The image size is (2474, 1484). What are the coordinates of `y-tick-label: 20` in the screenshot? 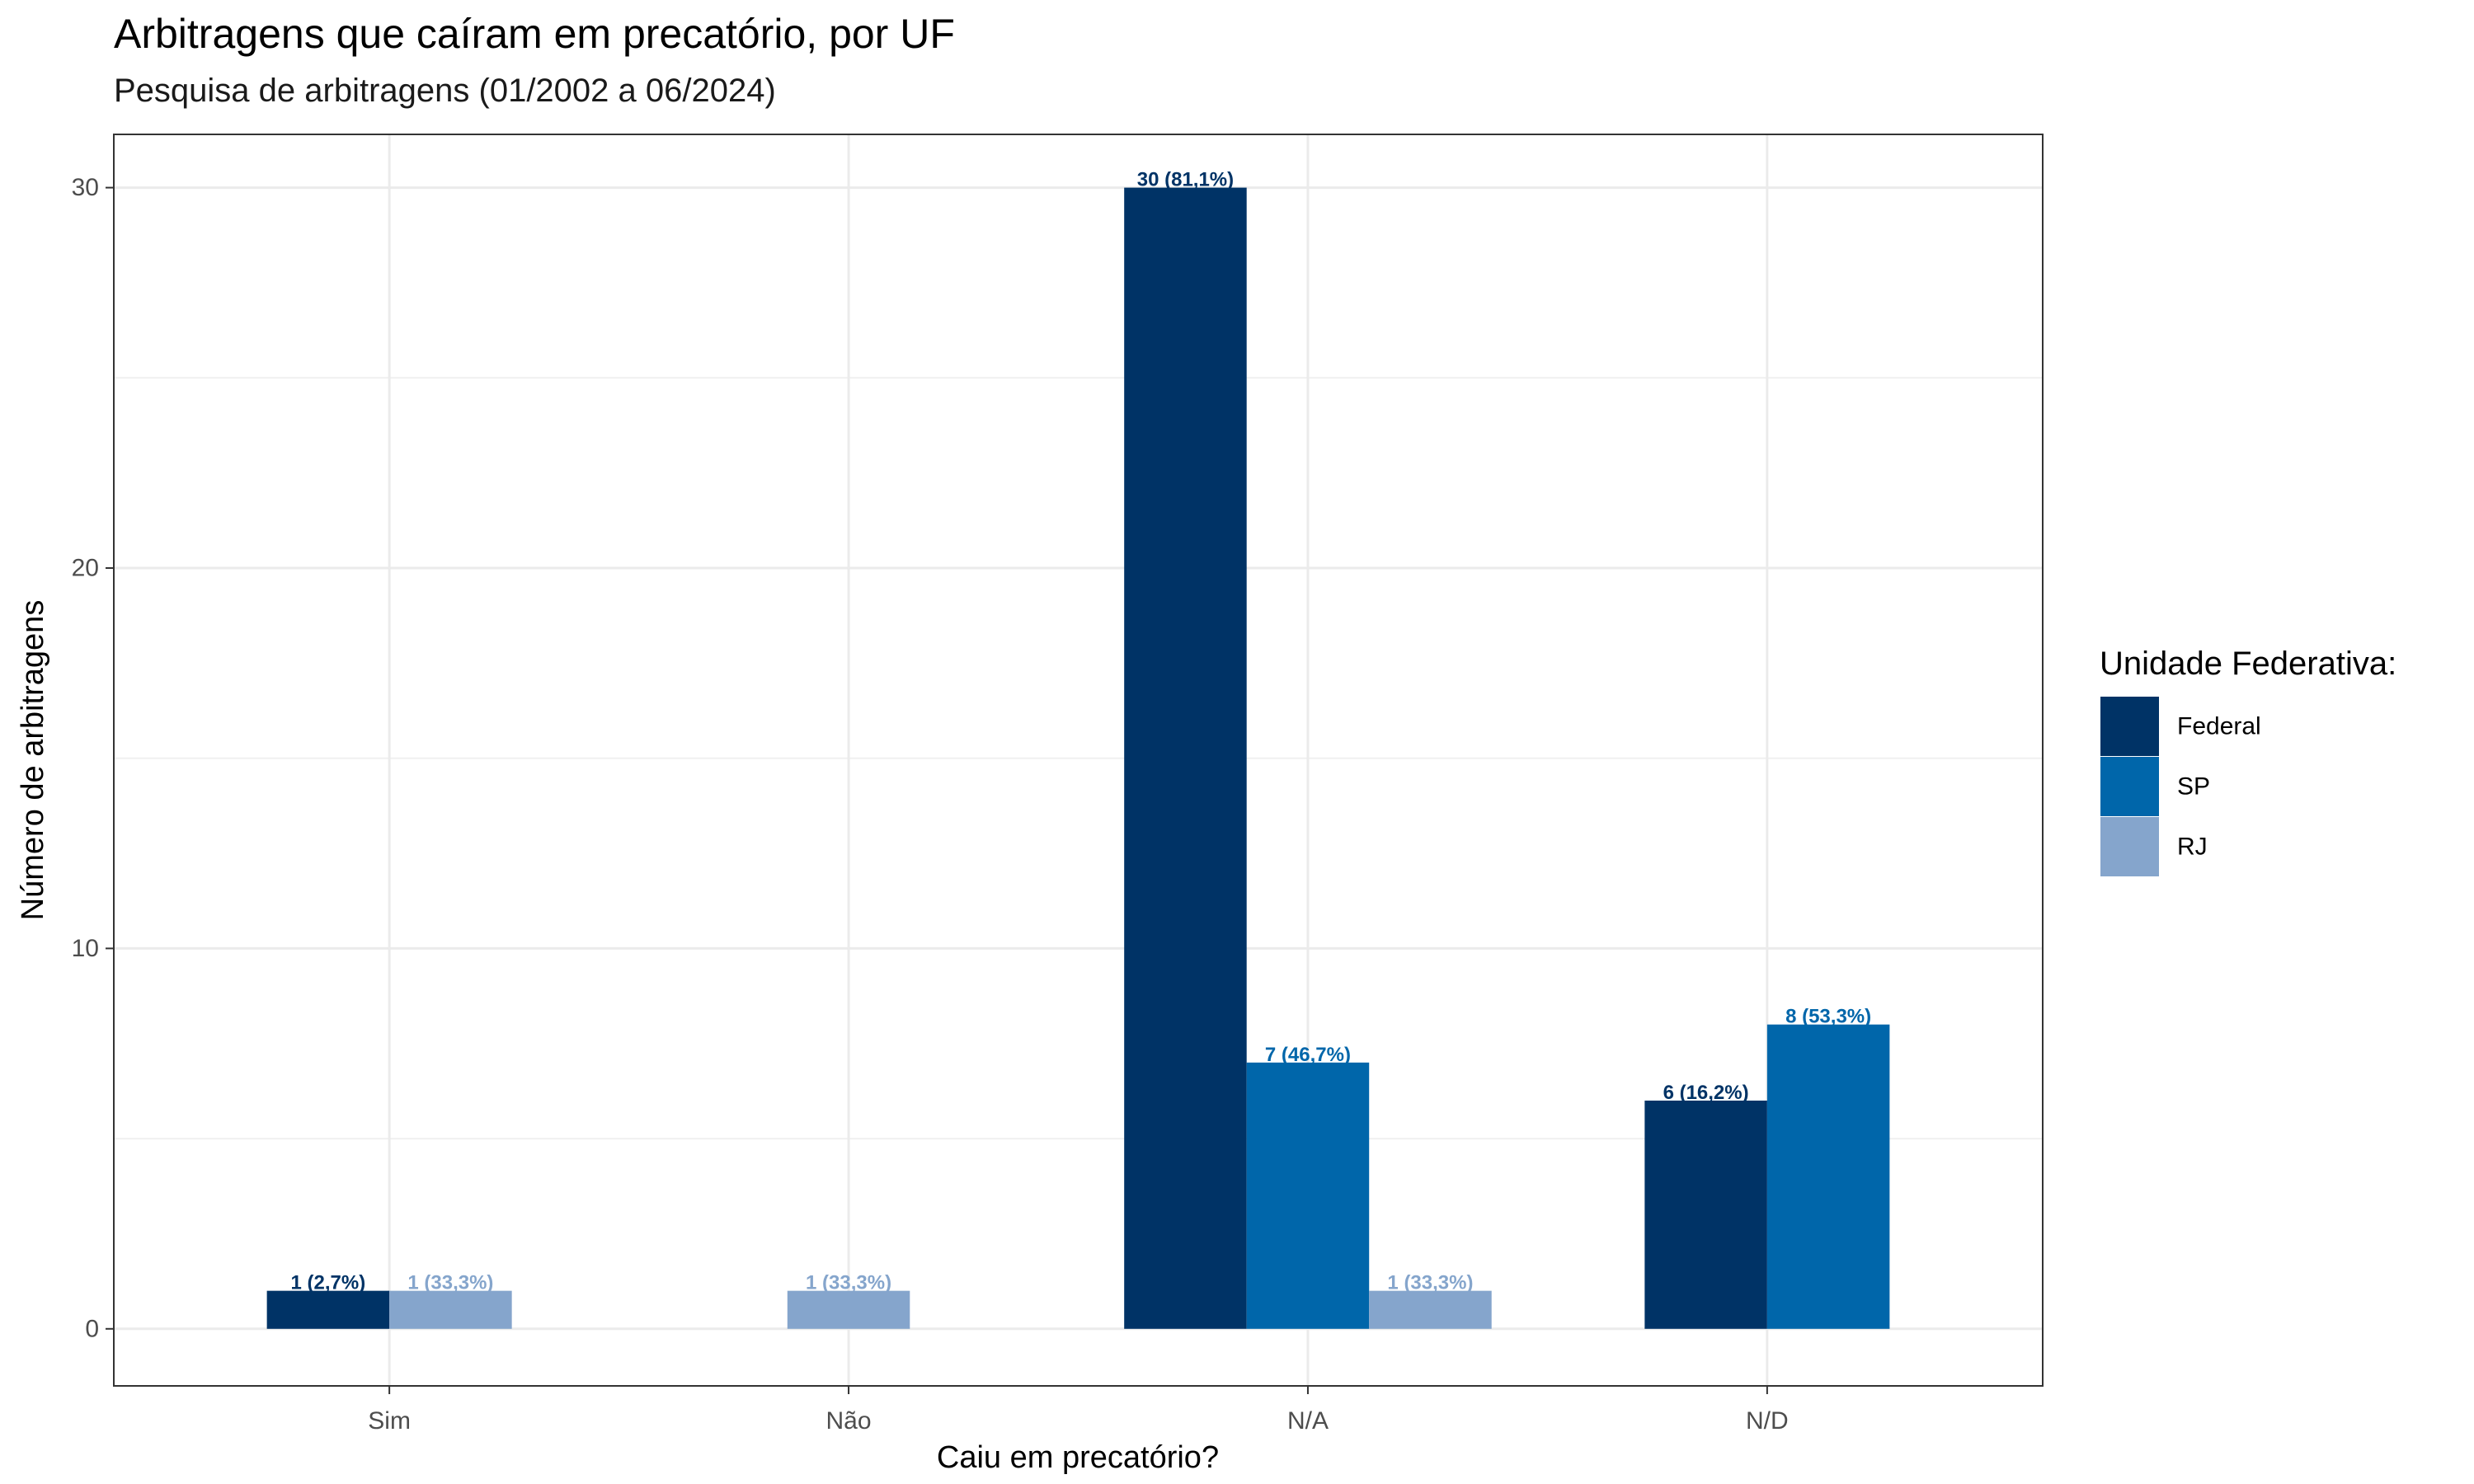 It's located at (85, 567).